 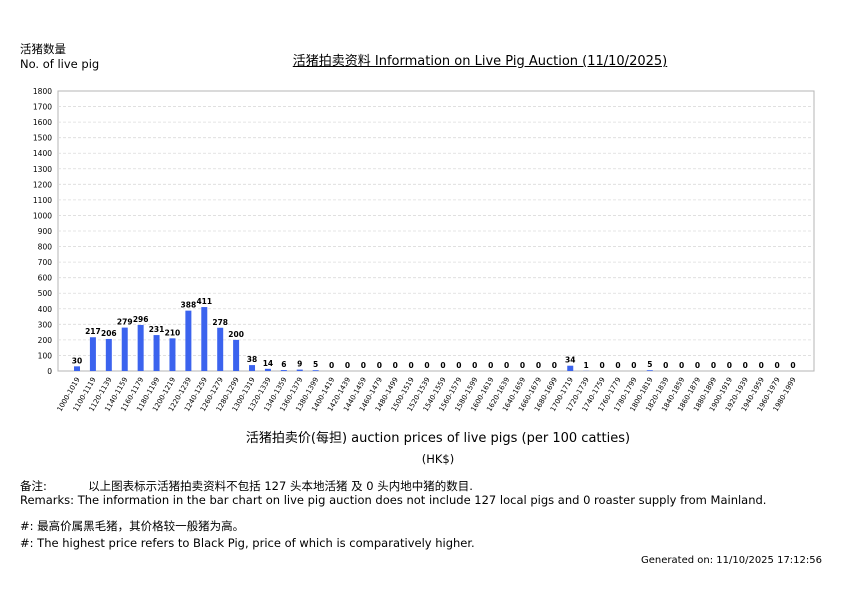 What do you see at coordinates (45, 309) in the screenshot?
I see `y-tick-label: 400` at bounding box center [45, 309].